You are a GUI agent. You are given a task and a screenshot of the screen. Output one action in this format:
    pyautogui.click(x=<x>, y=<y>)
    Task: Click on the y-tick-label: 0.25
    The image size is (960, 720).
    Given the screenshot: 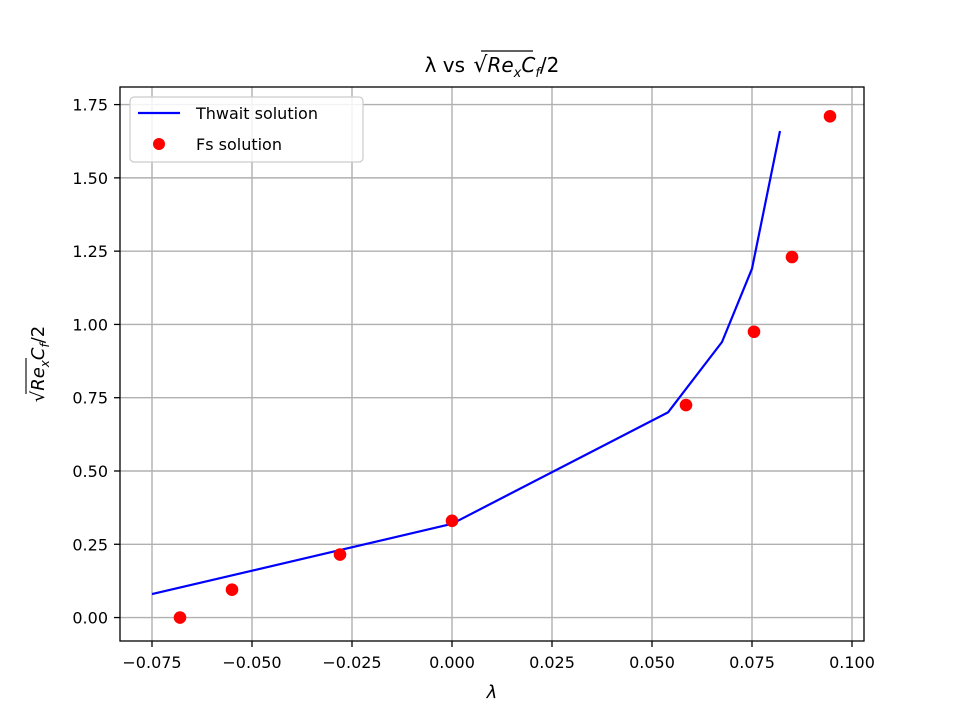 What is the action you would take?
    pyautogui.click(x=90, y=544)
    